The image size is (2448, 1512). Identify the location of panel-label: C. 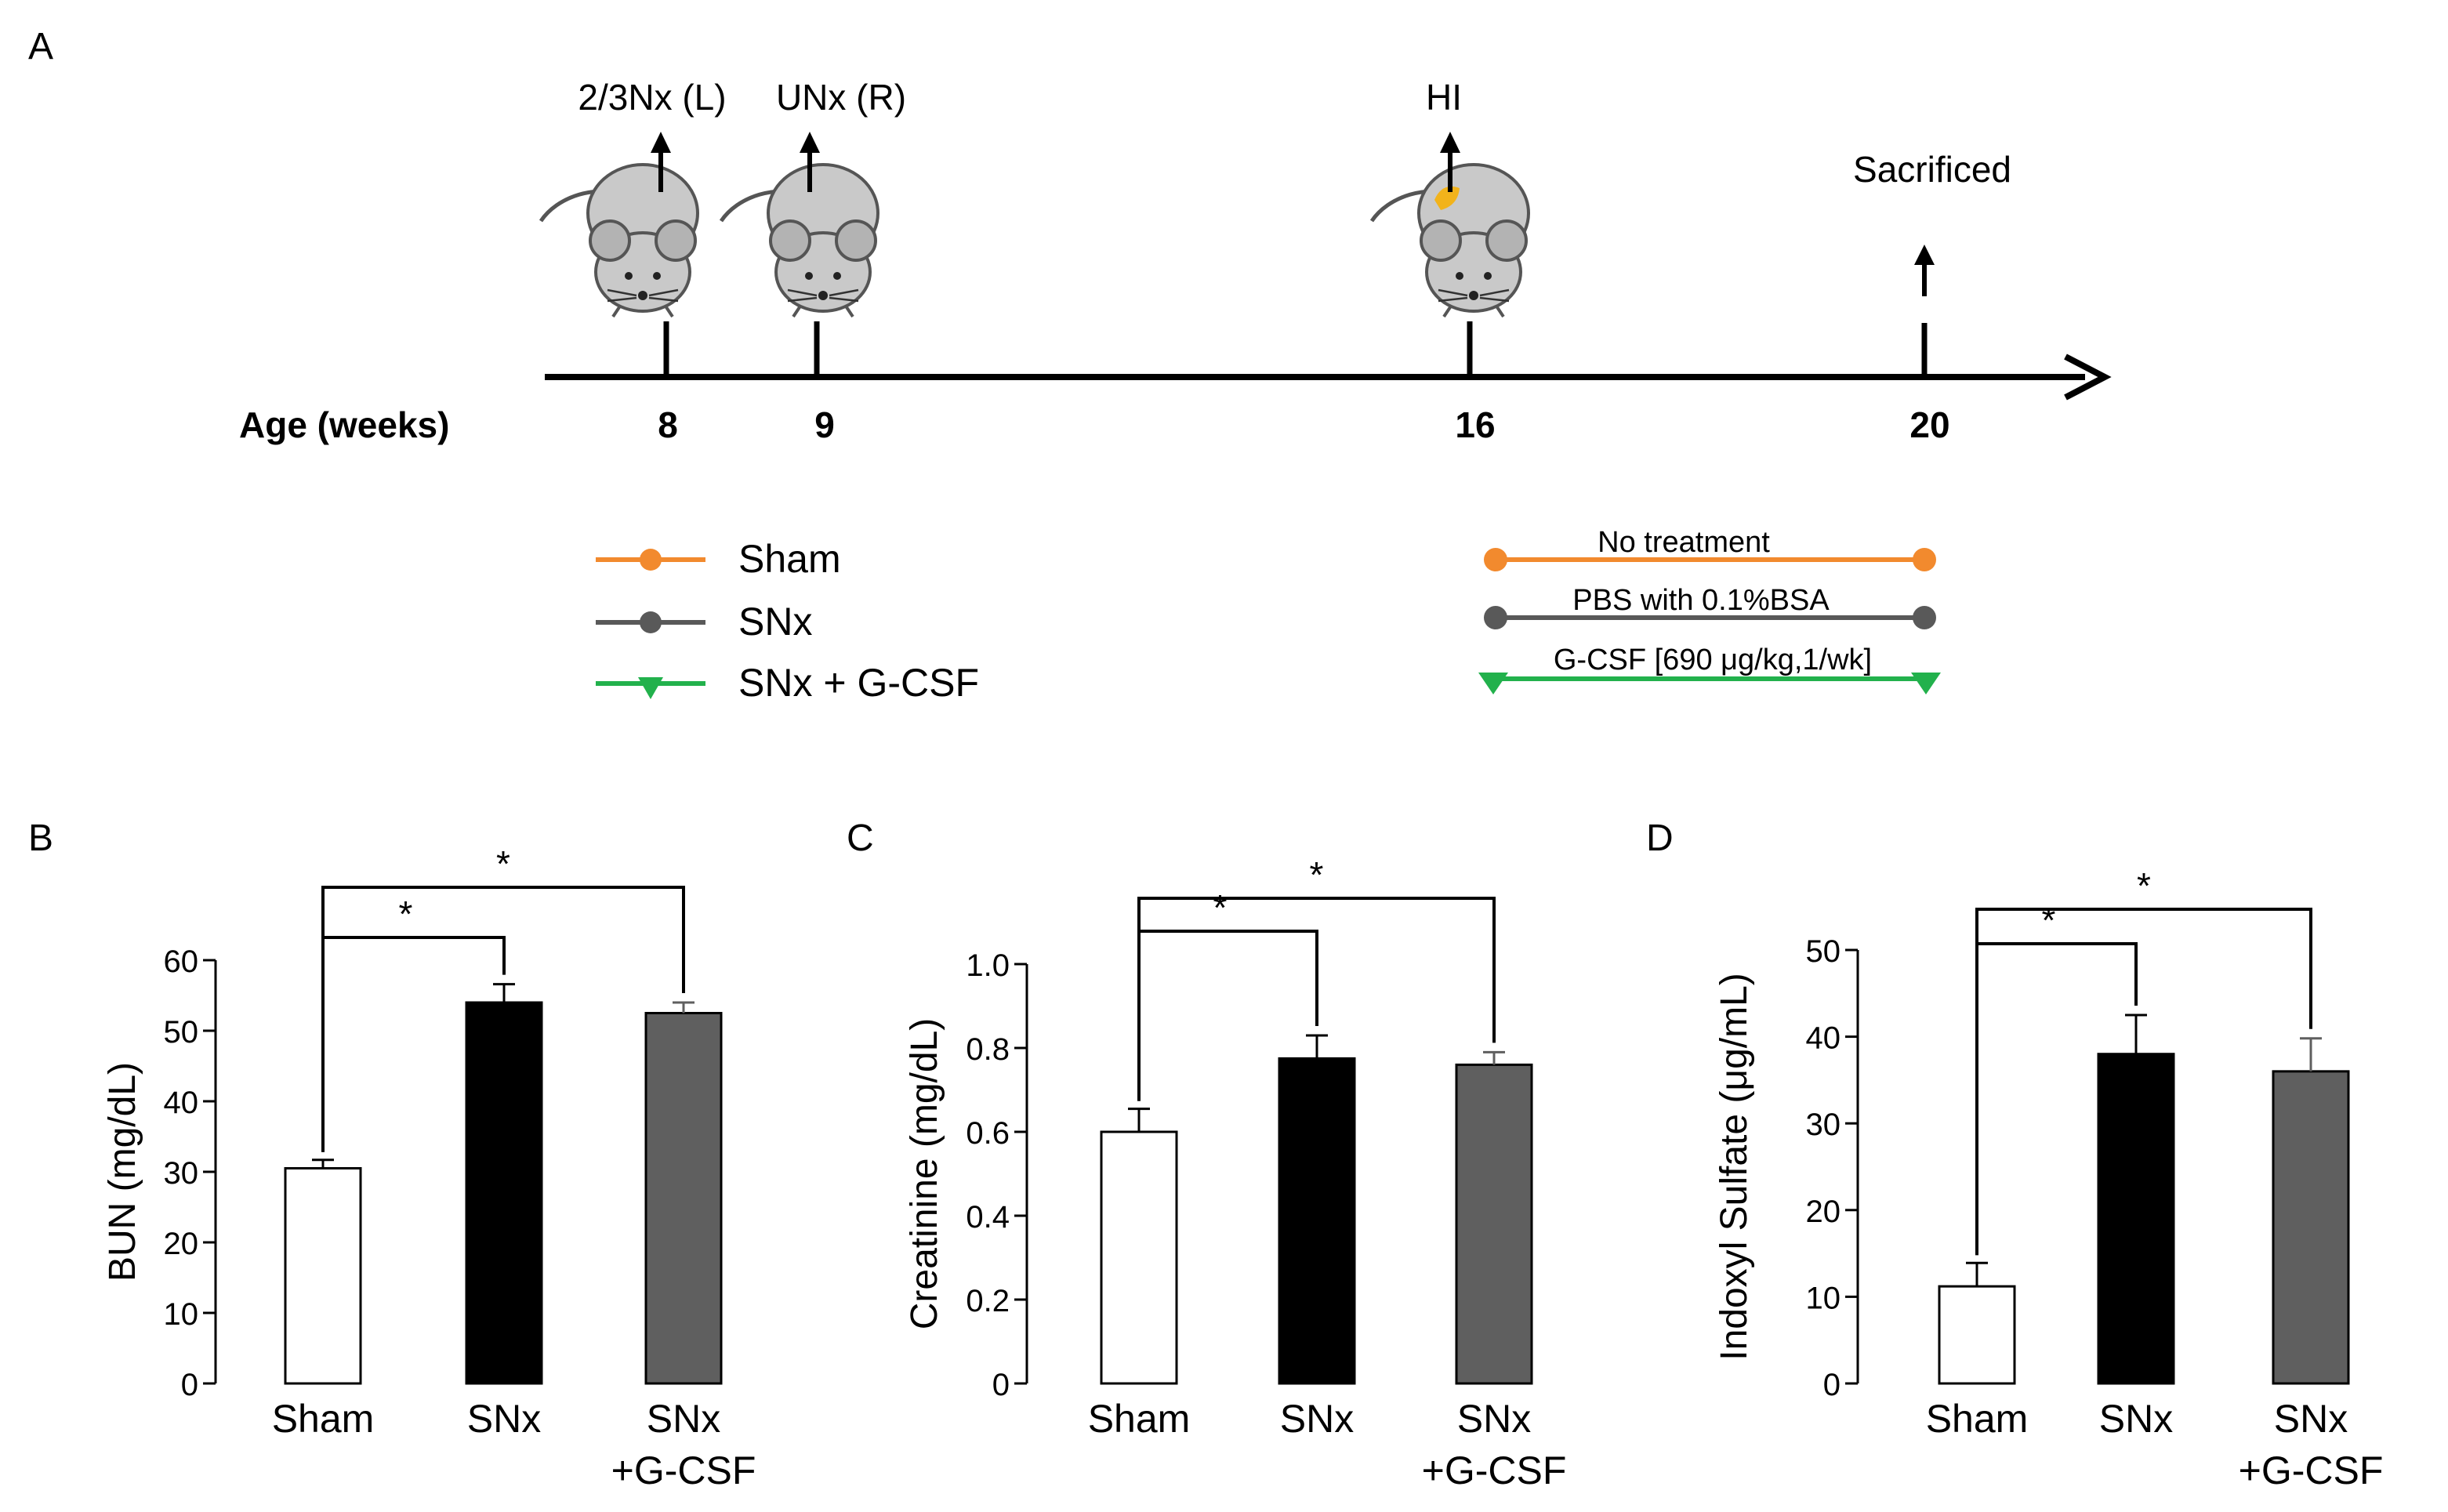
(860, 838).